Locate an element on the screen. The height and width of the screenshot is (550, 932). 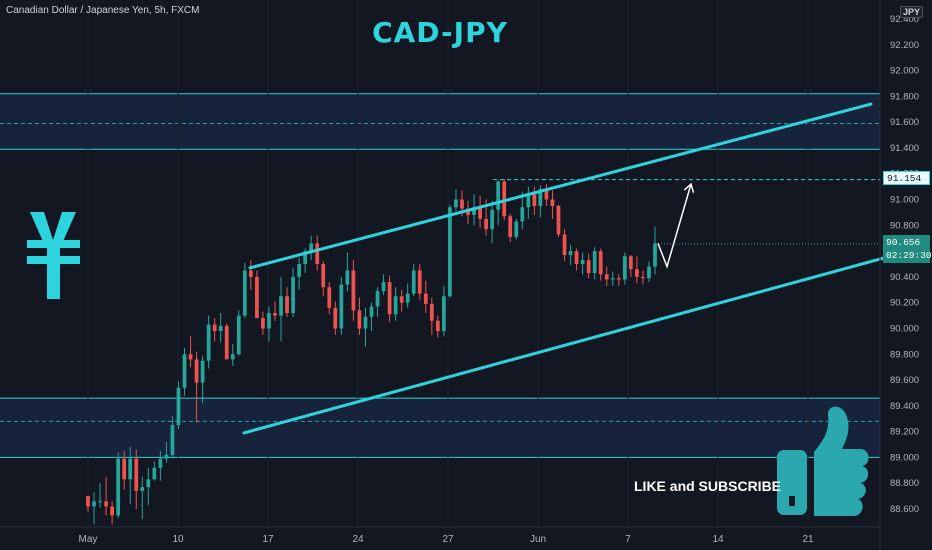
x-tick-label: 7 is located at coordinates (628, 539).